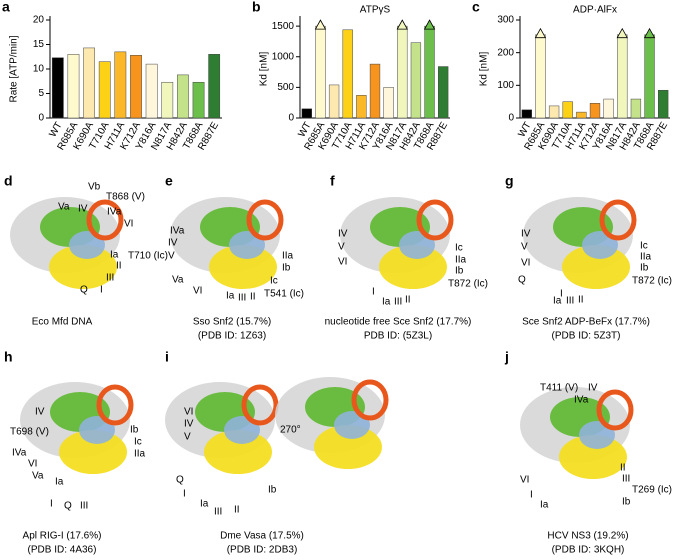  What do you see at coordinates (283, 26) in the screenshot?
I see `y-tick-label: 1500` at bounding box center [283, 26].